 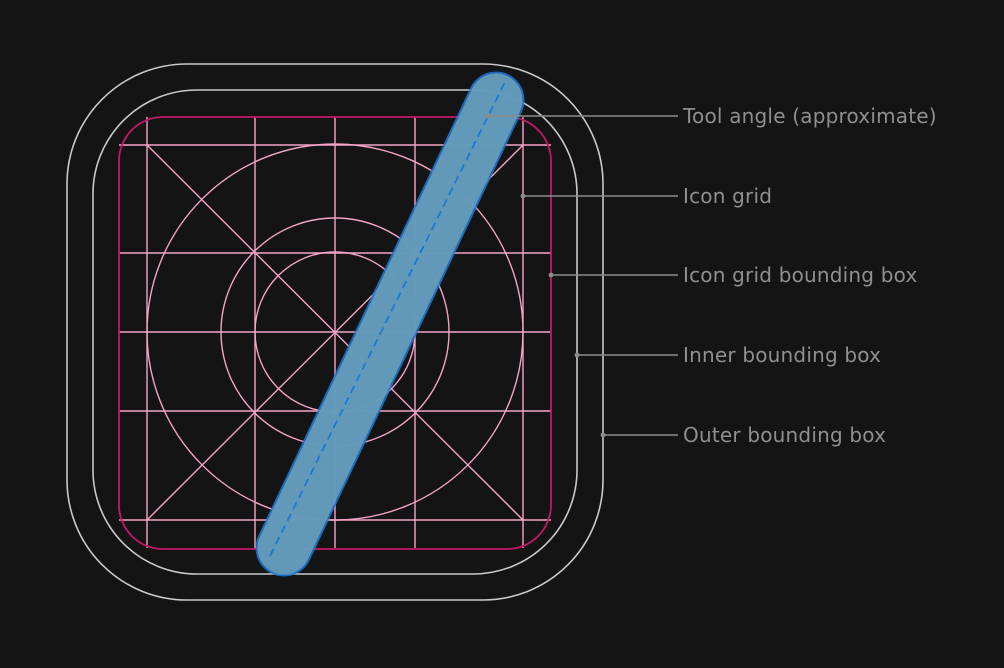 What do you see at coordinates (551, 275) in the screenshot?
I see `leader-icon-grid-box-dot` at bounding box center [551, 275].